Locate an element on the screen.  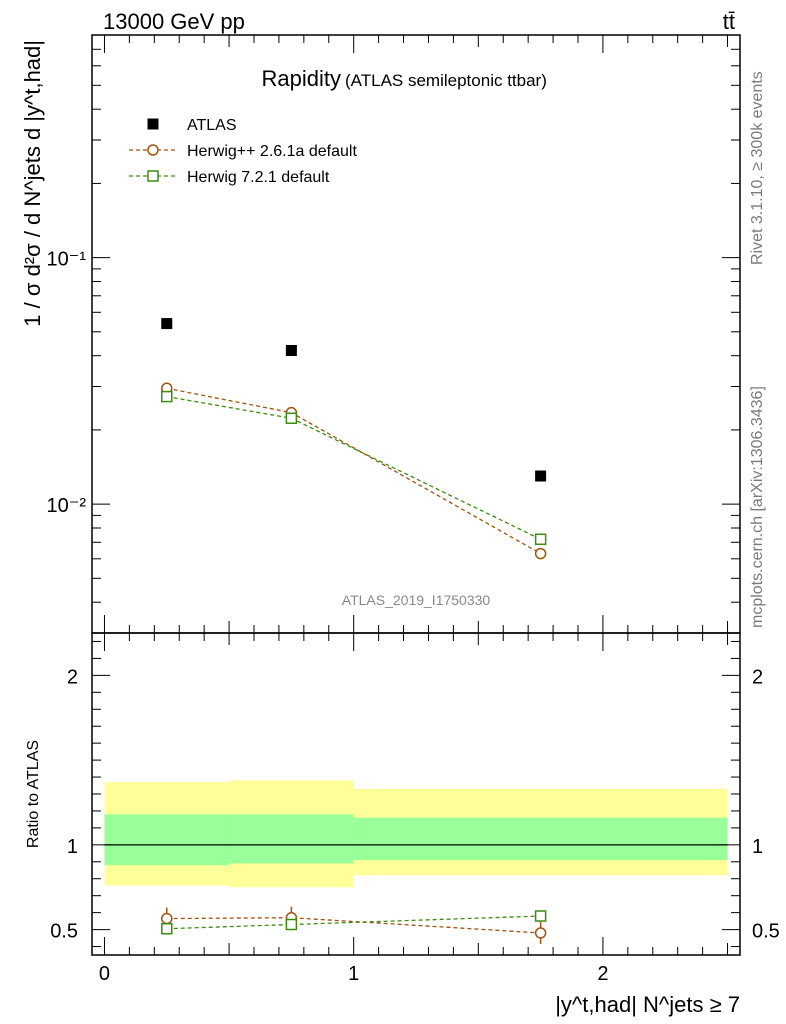
ratio-xtick-label: 2 is located at coordinates (602, 974).